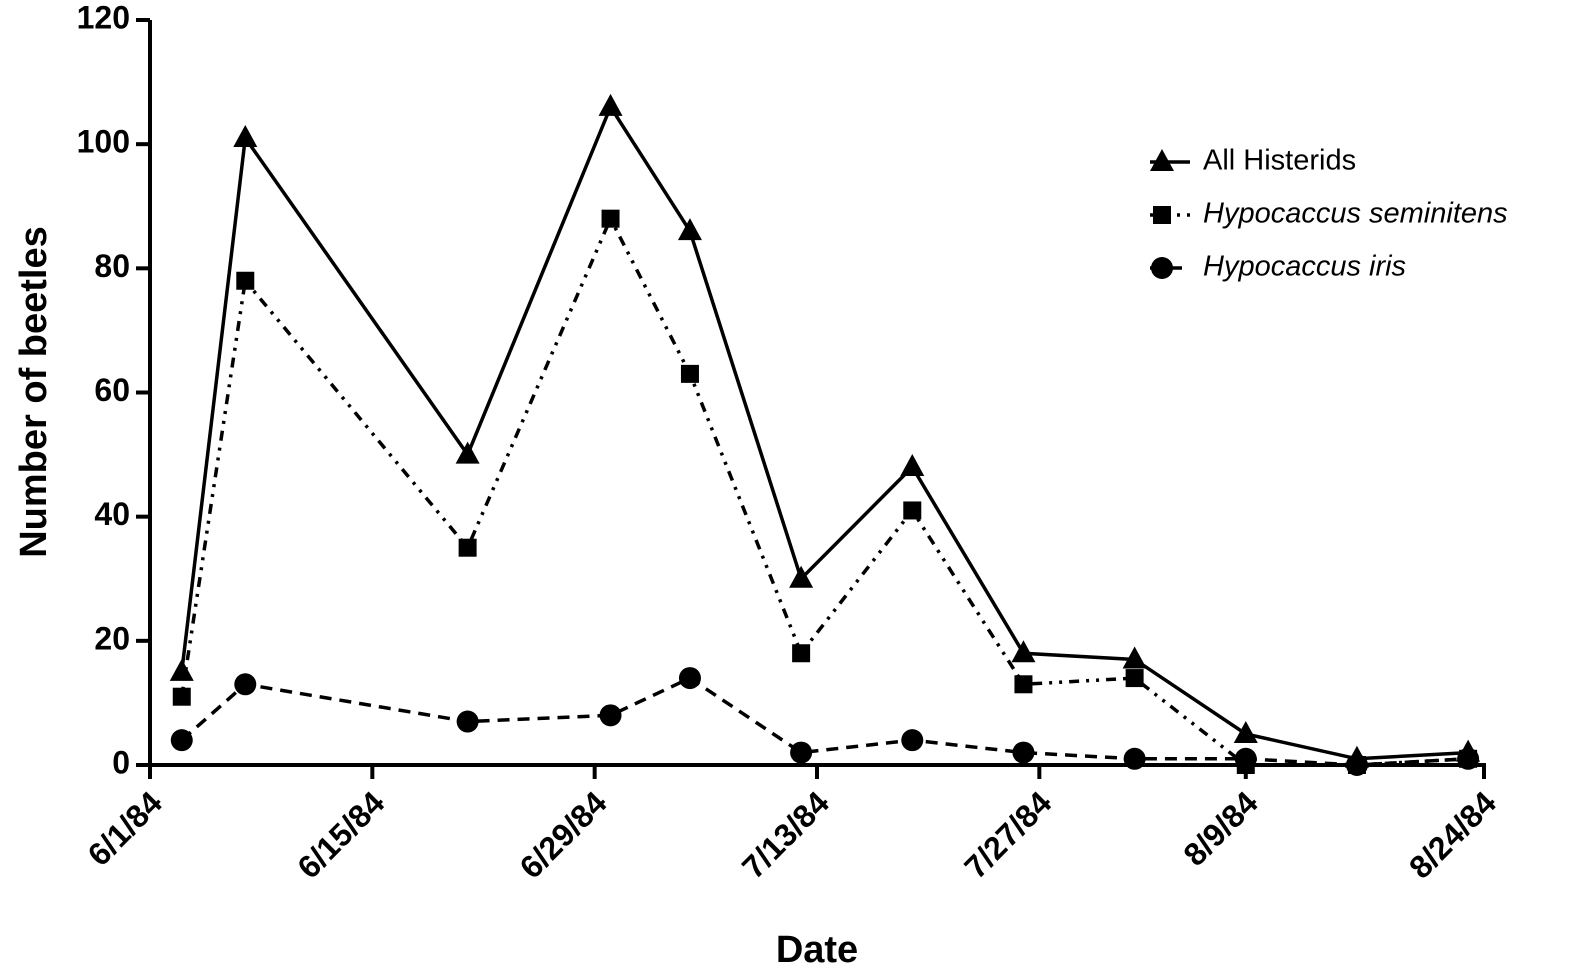  What do you see at coordinates (1452, 834) in the screenshot?
I see `x-tick-label: 8/24/84` at bounding box center [1452, 834].